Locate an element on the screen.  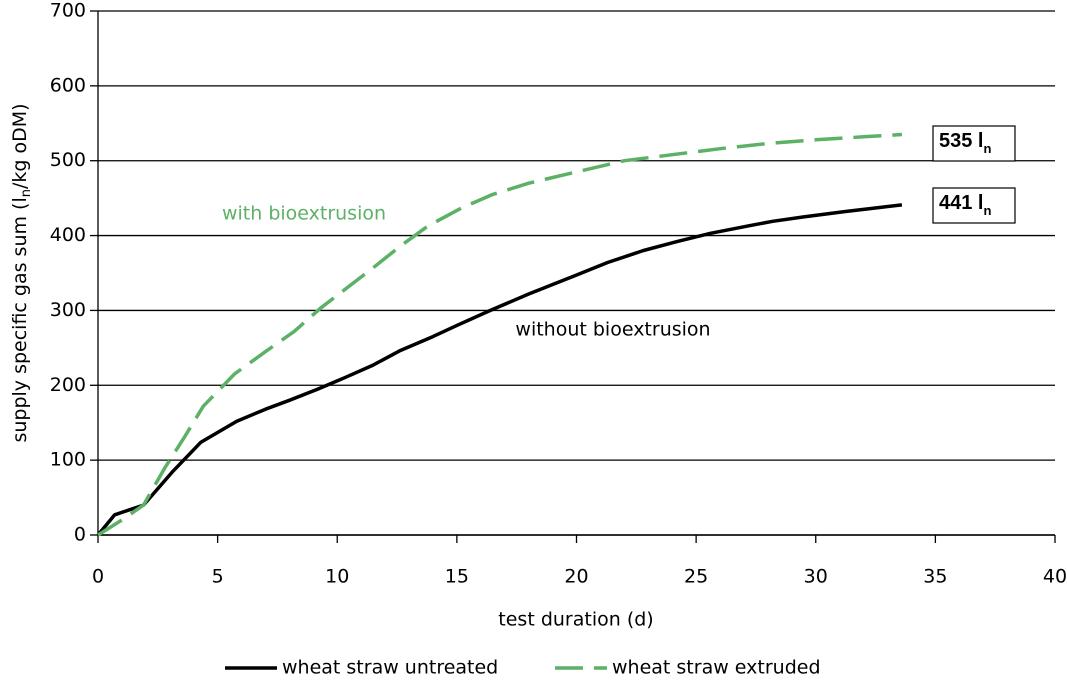
x-tick-label: 25 is located at coordinates (696, 577).